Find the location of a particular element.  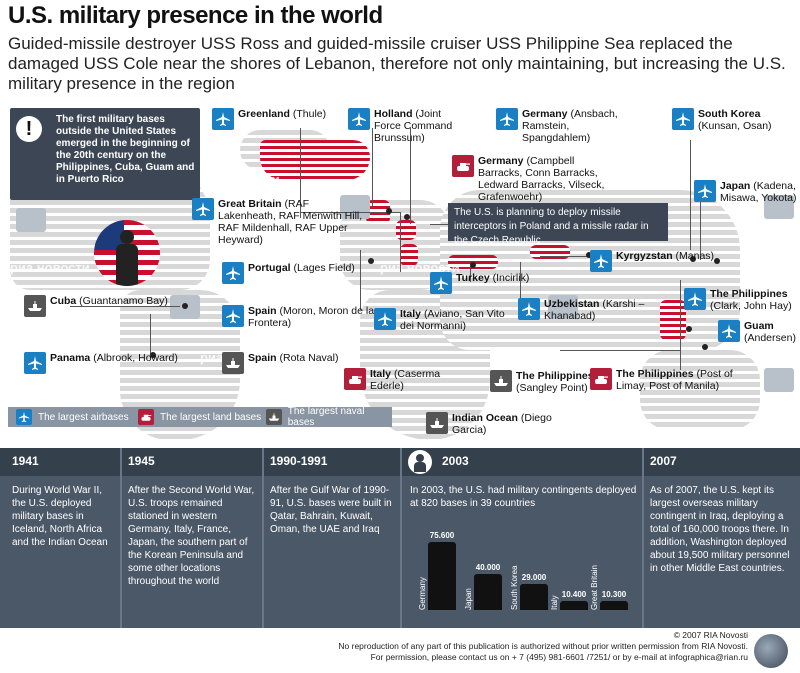

base-country: South Korea is located at coordinates (729, 114).